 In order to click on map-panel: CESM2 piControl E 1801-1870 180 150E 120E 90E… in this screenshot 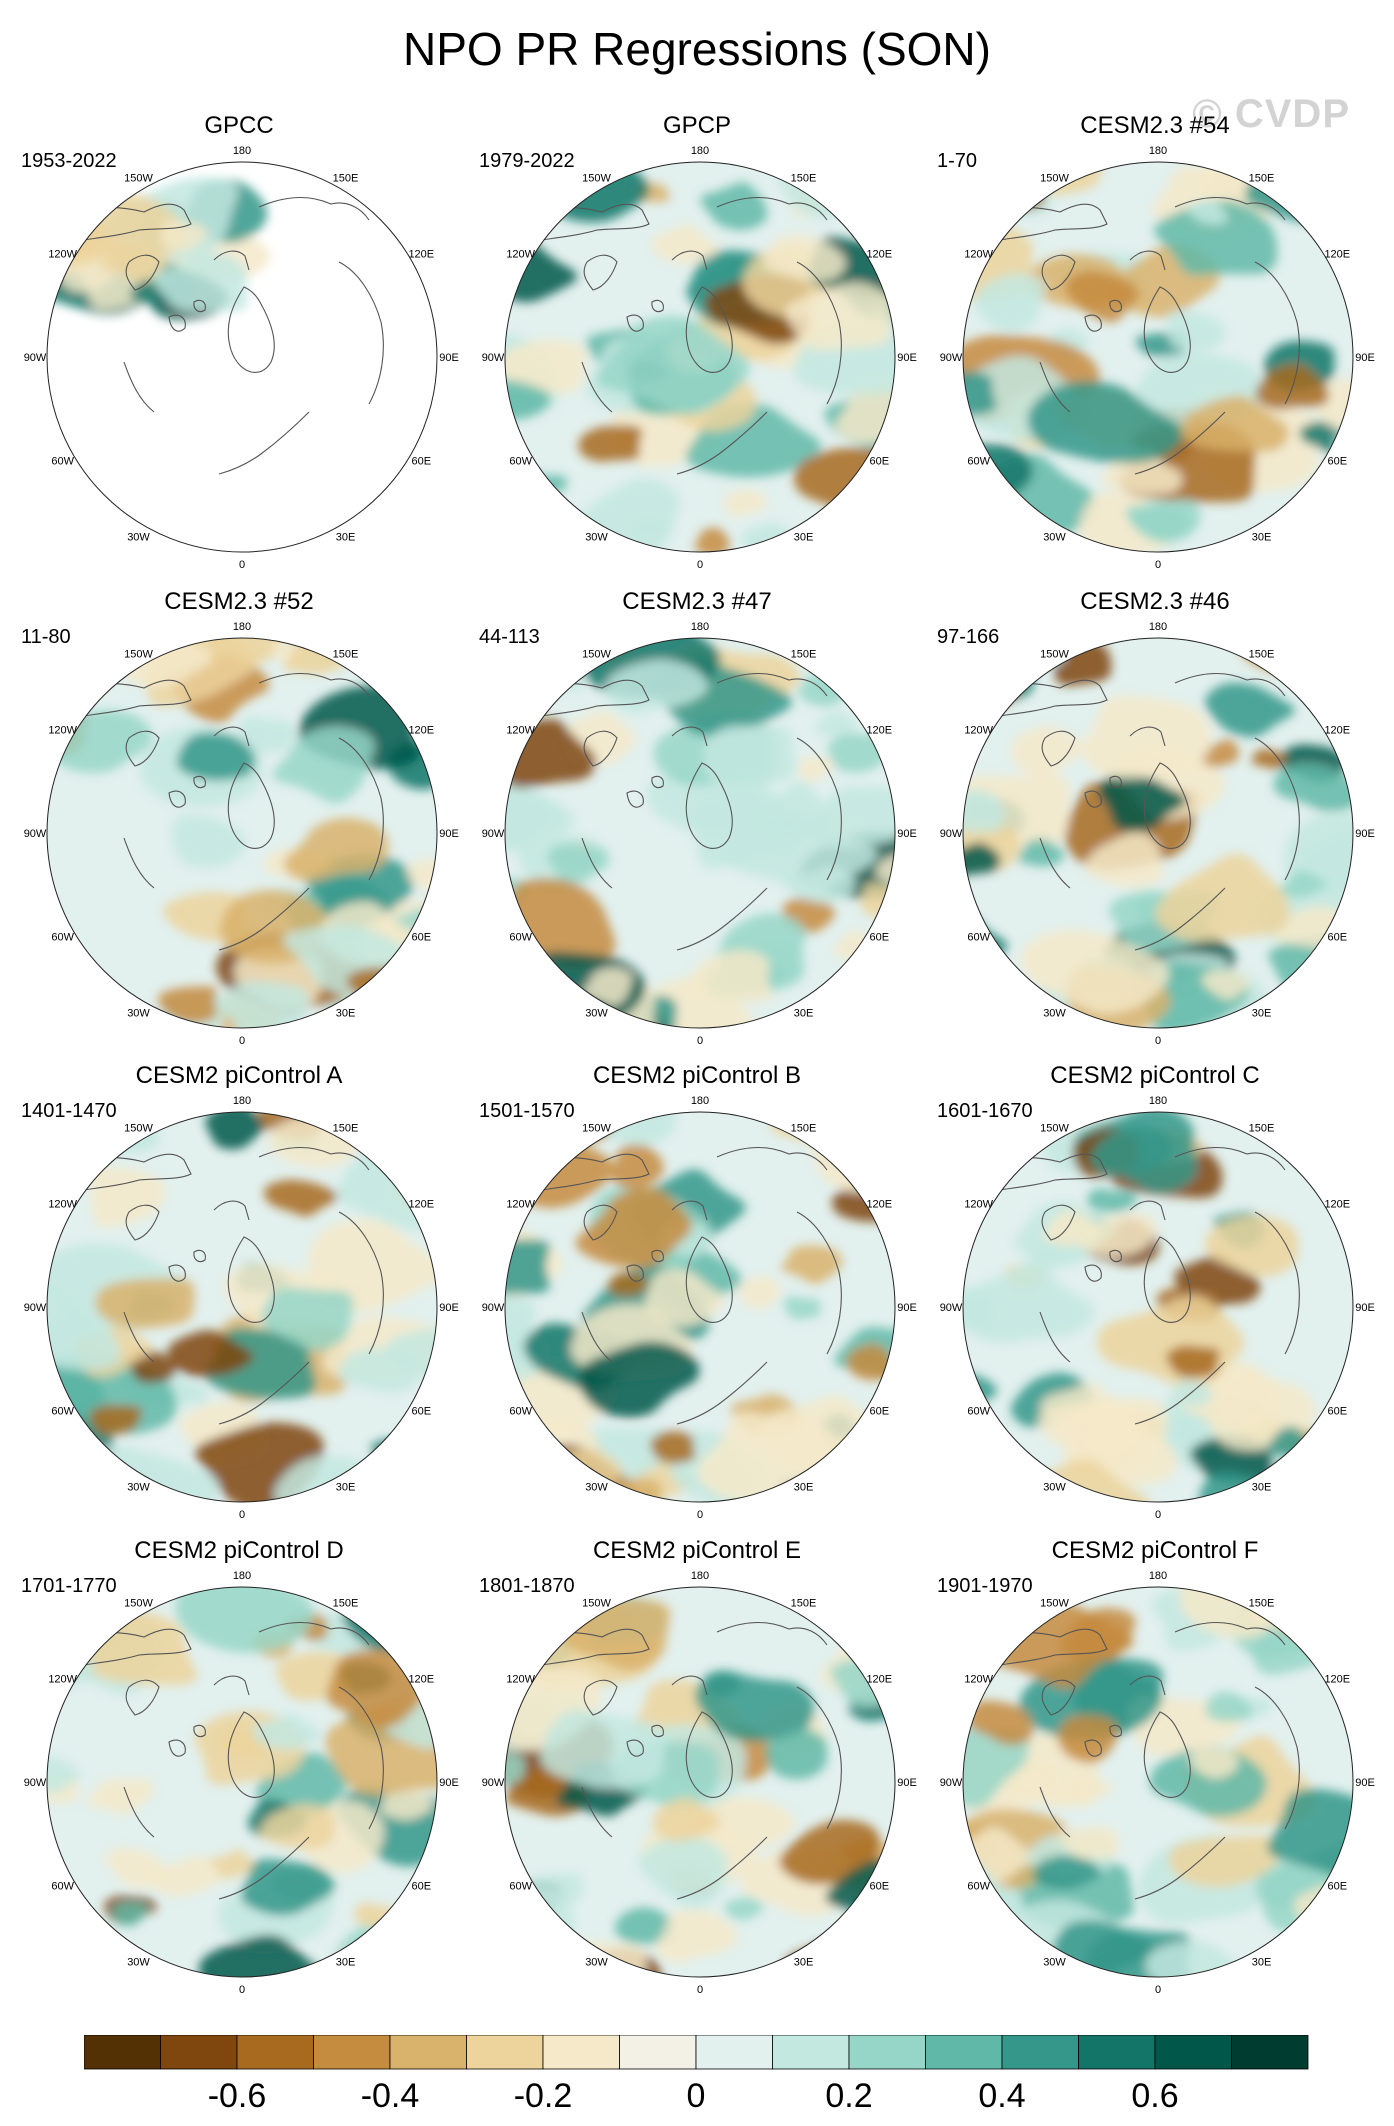, I will do `click(697, 1772)`.